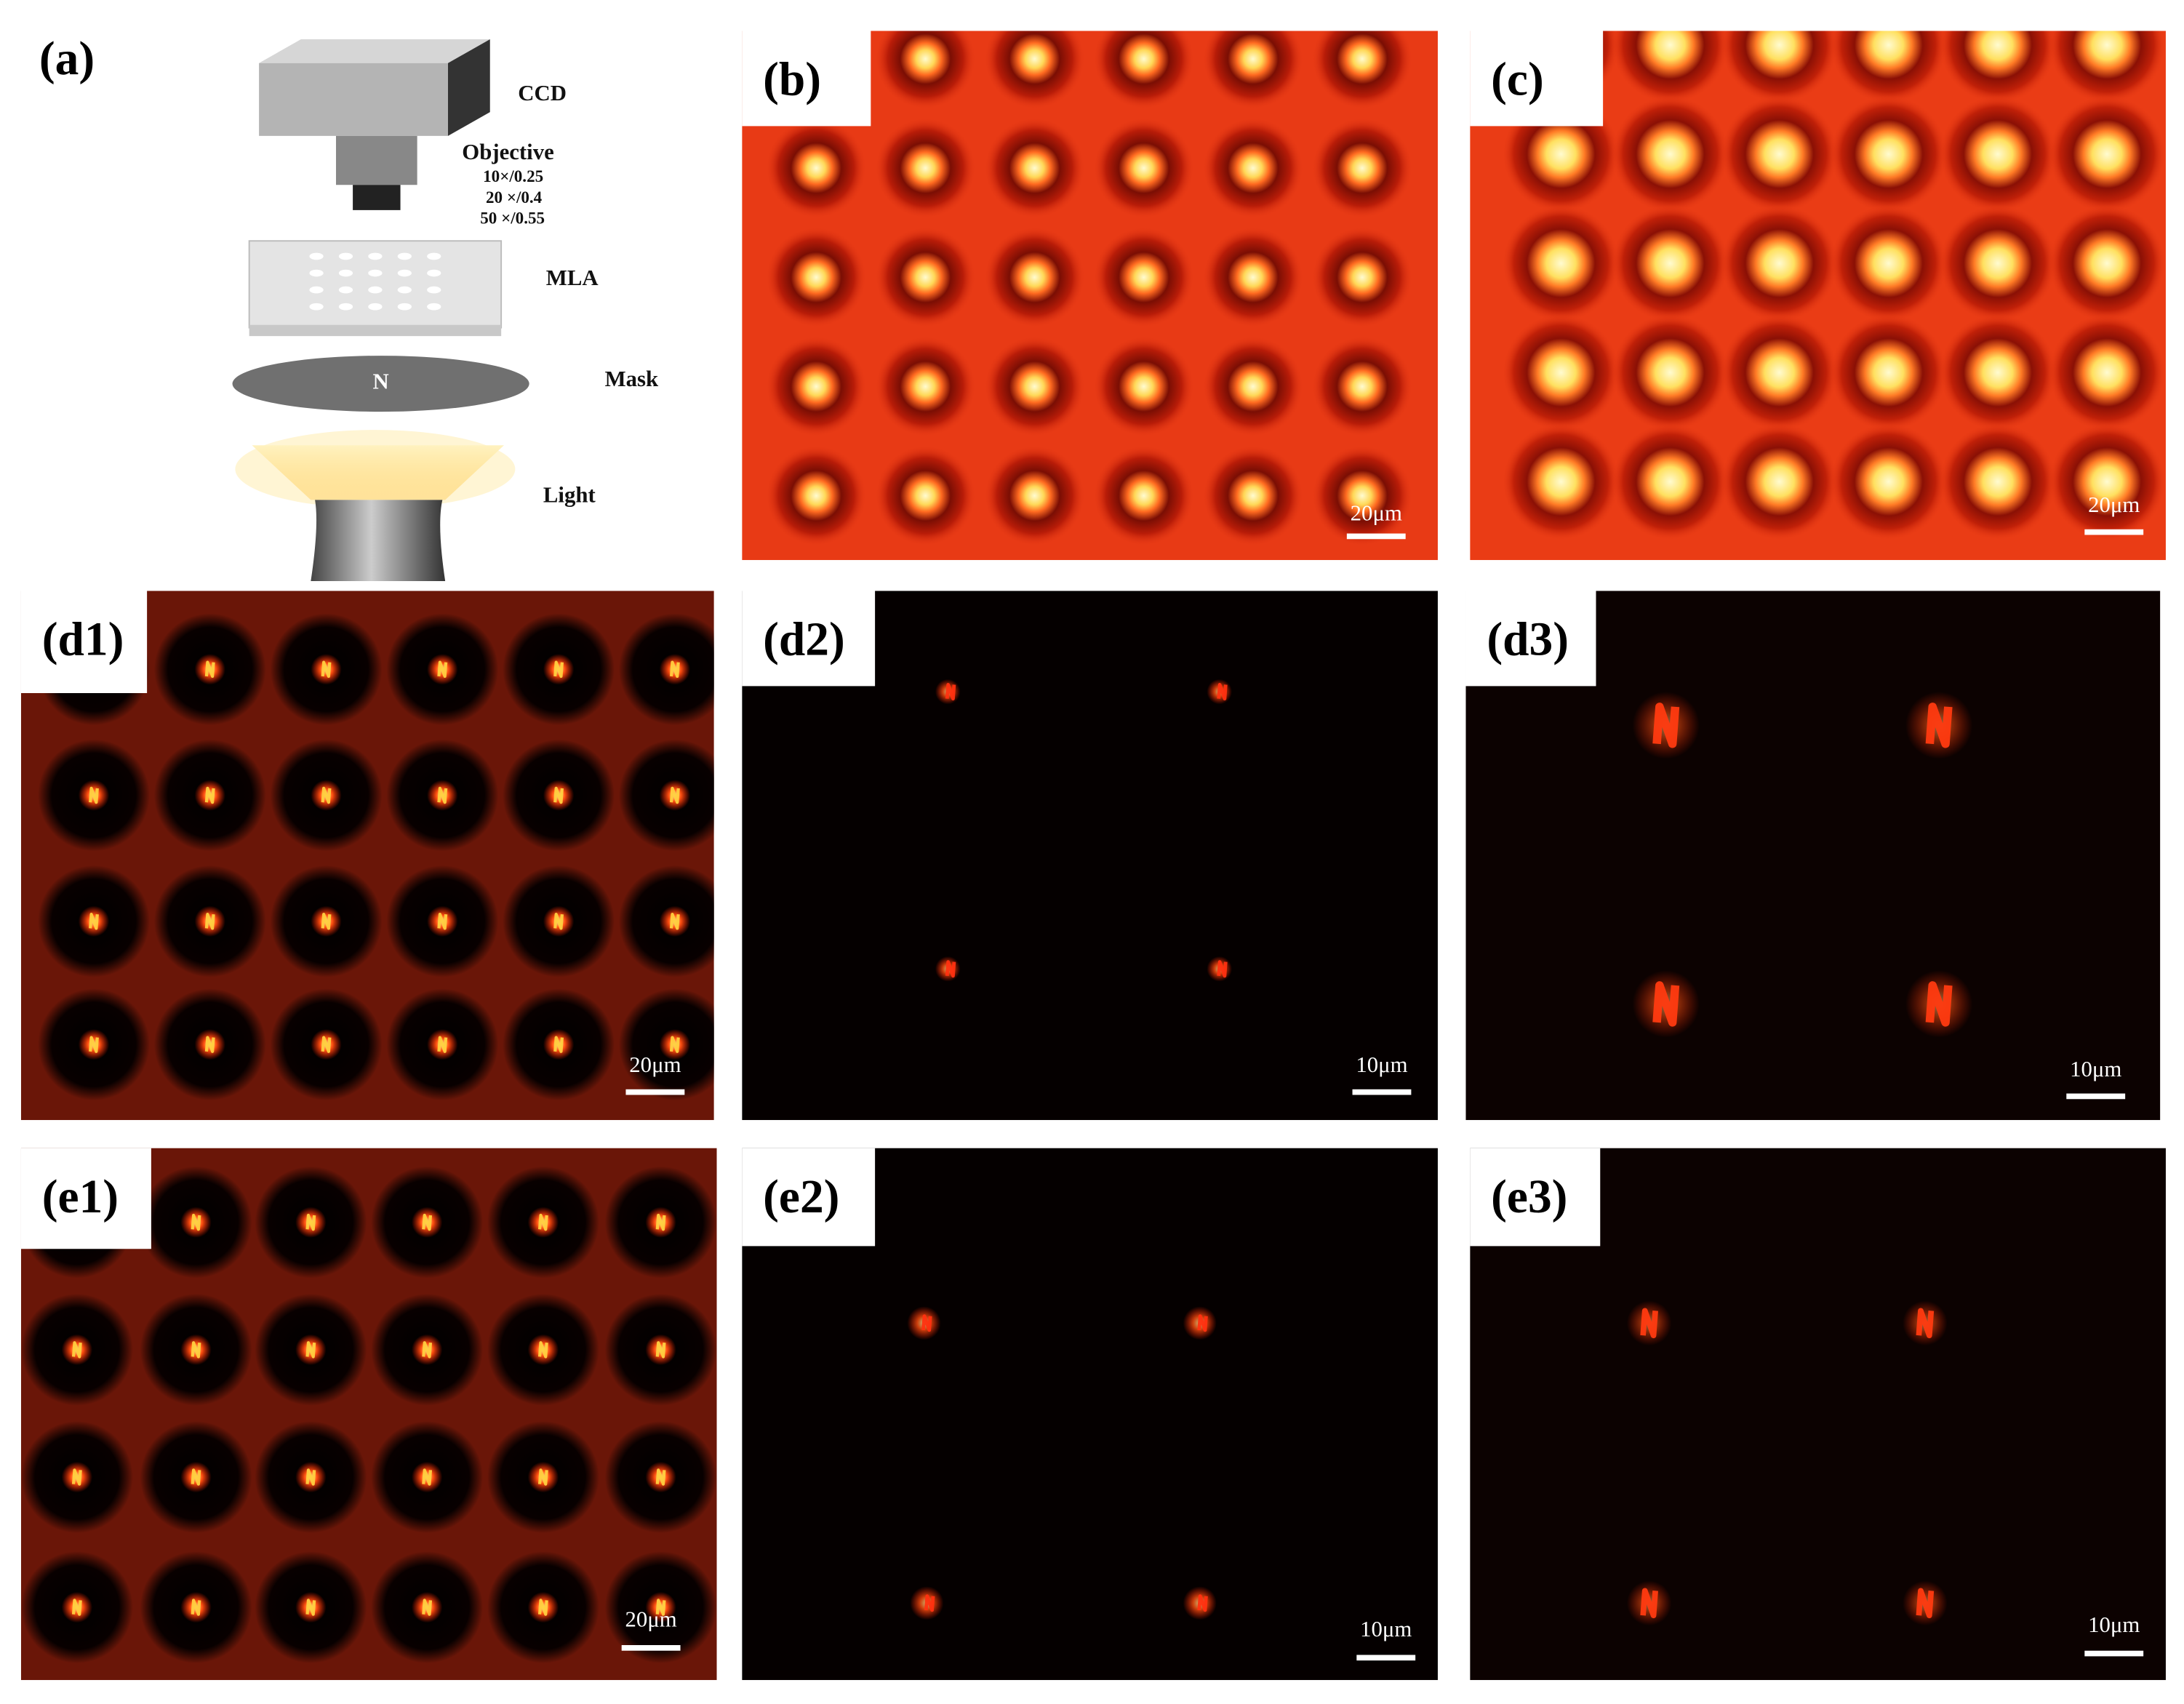 The width and height of the screenshot is (2184, 1704). I want to click on panel-label: (e2), so click(801, 1197).